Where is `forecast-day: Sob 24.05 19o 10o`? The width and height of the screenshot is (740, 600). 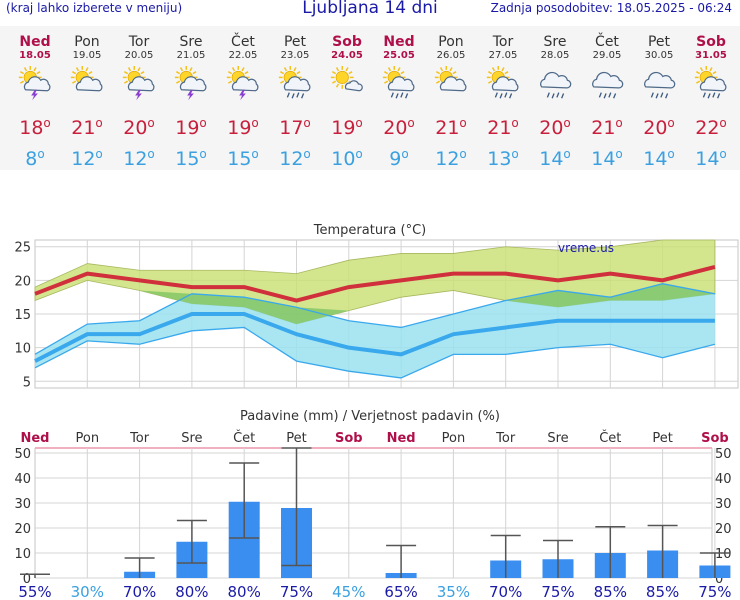
forecast-day: Sob 24.05 19o 10o is located at coordinates (347, 98).